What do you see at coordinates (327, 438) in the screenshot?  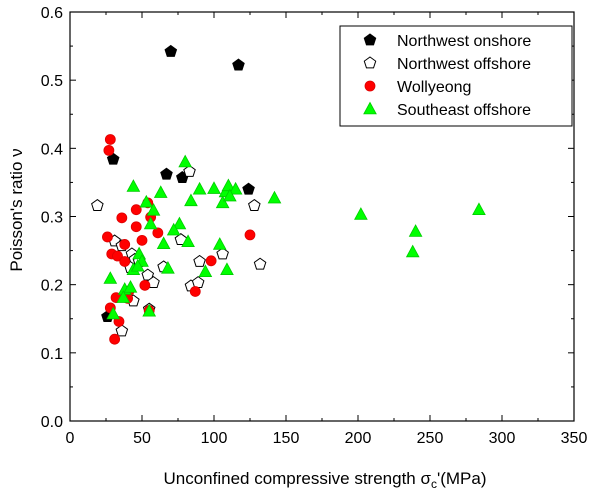 I see `x-tick-labels: 0 50 100 150 200 250 300 350` at bounding box center [327, 438].